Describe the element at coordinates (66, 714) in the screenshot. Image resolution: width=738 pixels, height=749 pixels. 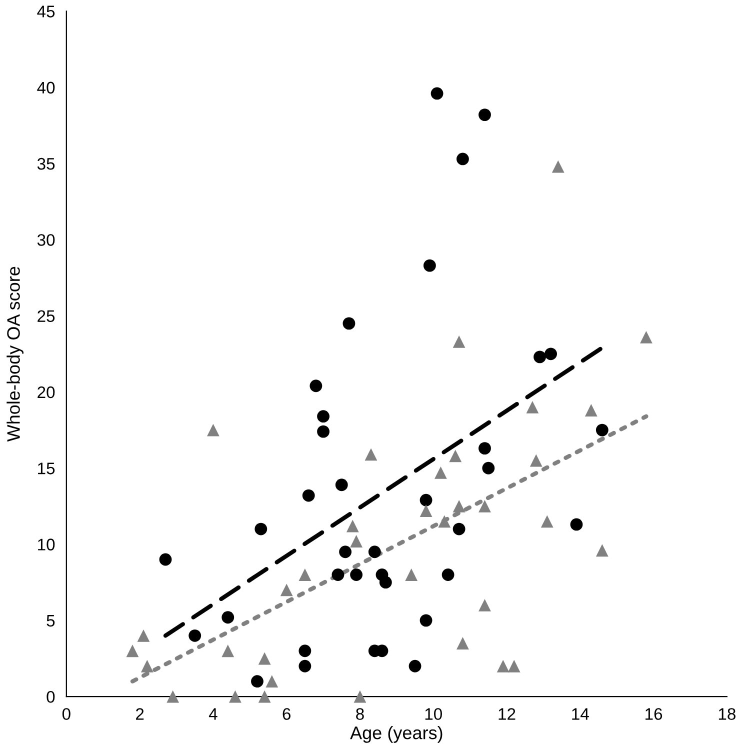
I see `x-tick-label: 0` at that location.